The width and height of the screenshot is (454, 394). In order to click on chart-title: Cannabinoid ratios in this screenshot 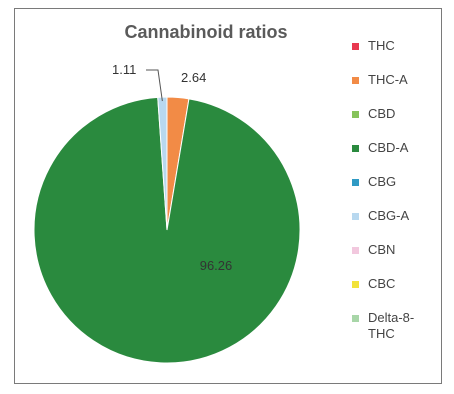, I will do `click(206, 32)`.